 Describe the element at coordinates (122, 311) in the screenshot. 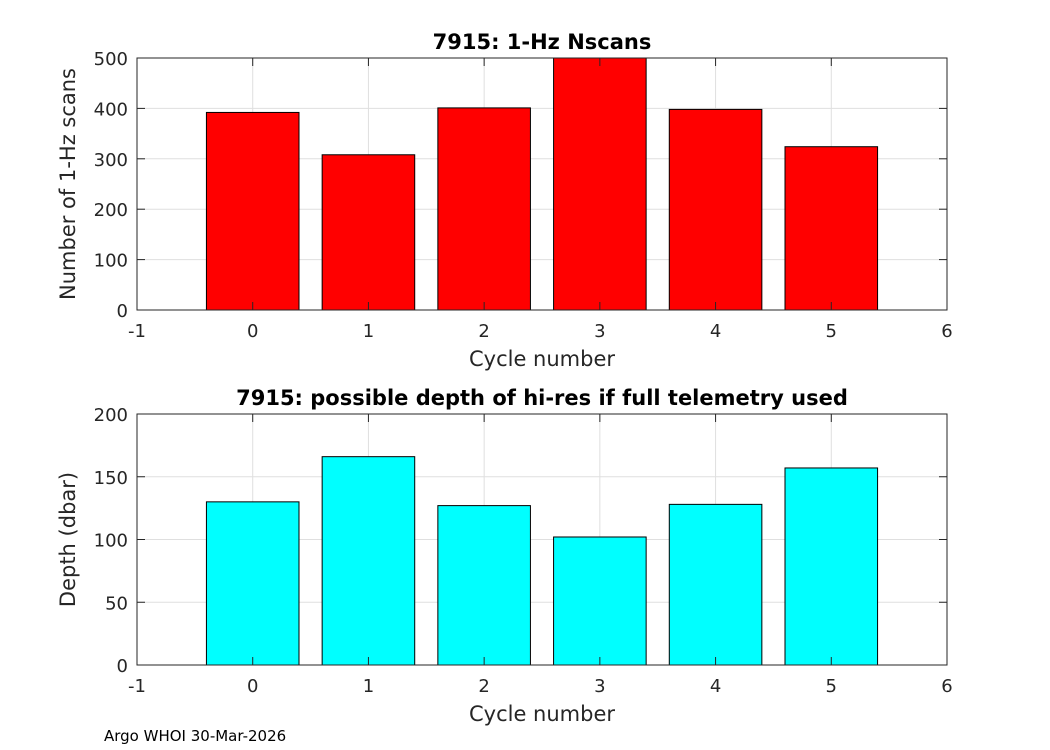

I see `chart0-y-tick-label: 0` at that location.